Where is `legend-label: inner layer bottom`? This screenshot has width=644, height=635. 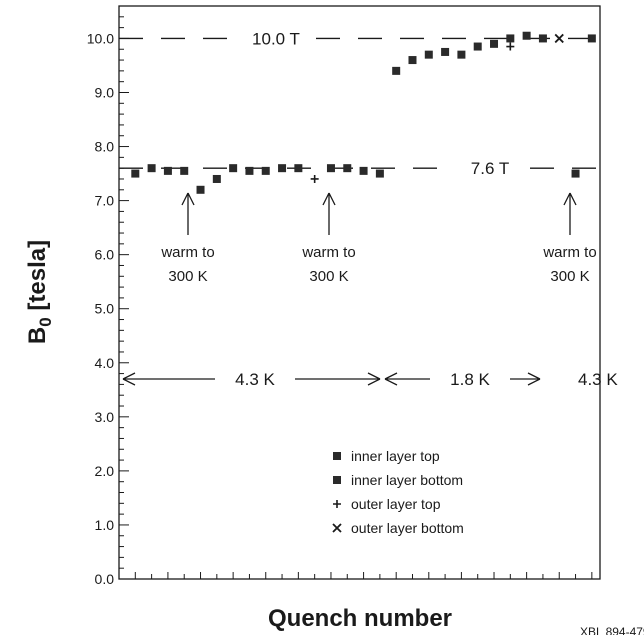 legend-label: inner layer bottom is located at coordinates (407, 480).